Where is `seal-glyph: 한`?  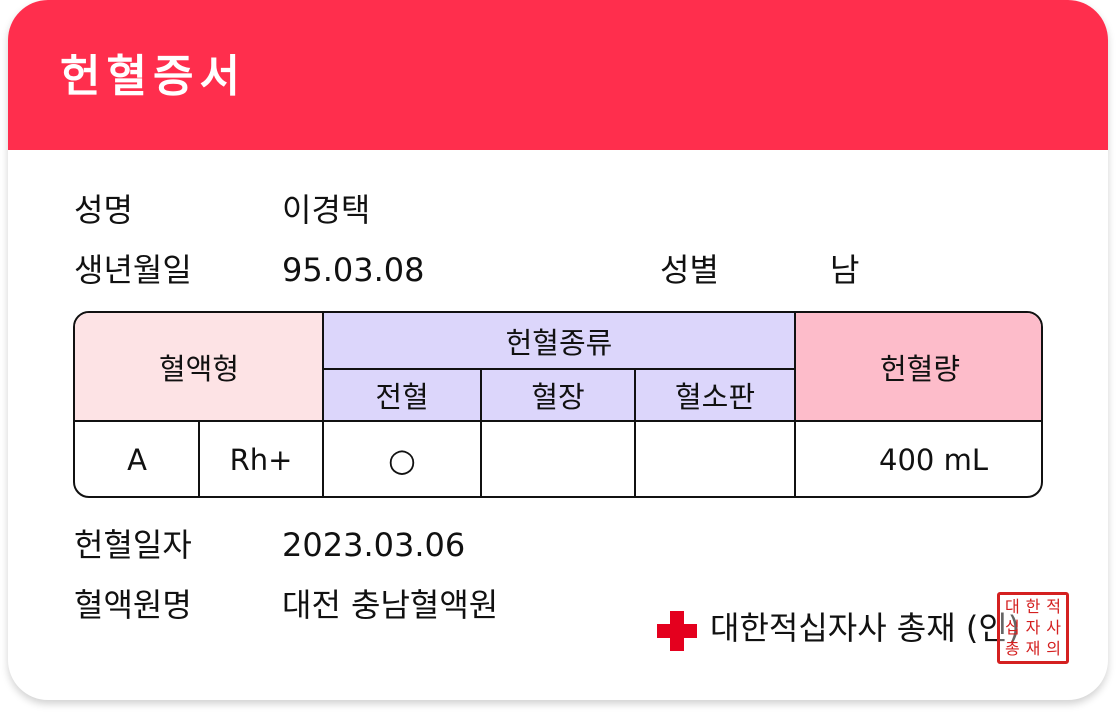 seal-glyph: 한 is located at coordinates (1033, 607).